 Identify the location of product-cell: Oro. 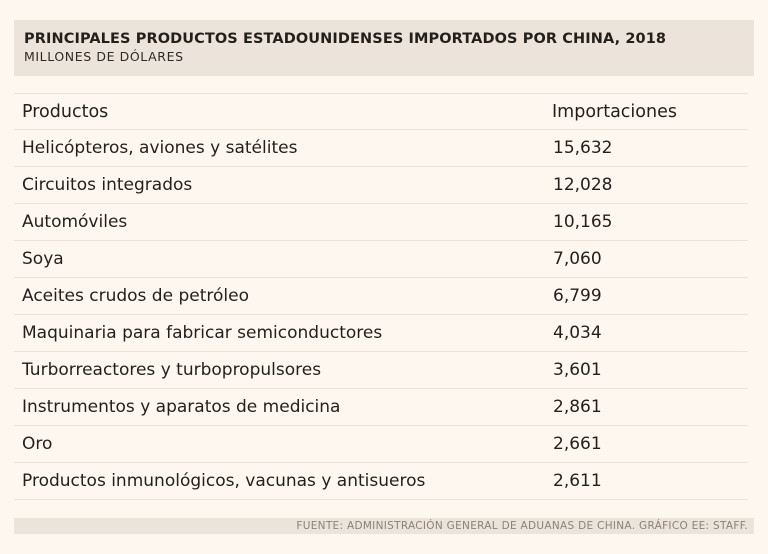
(37, 444).